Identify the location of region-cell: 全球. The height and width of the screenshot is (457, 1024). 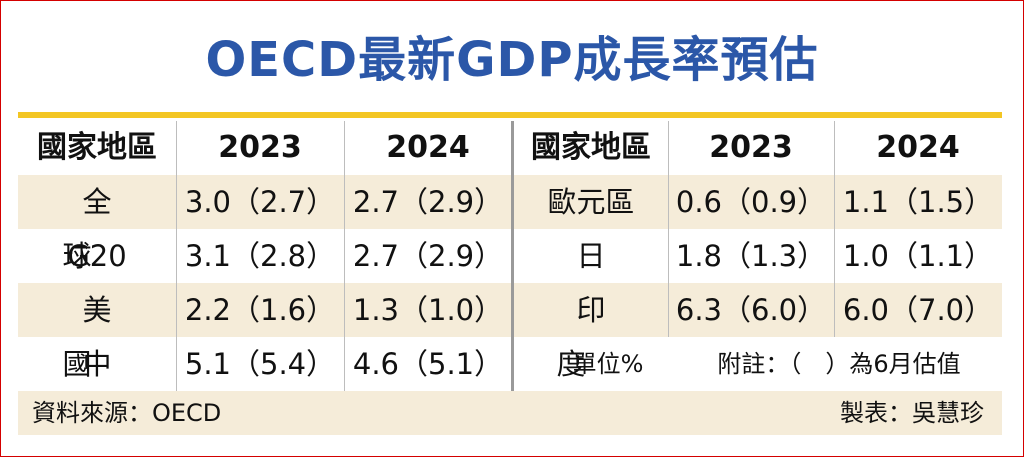
(107, 229).